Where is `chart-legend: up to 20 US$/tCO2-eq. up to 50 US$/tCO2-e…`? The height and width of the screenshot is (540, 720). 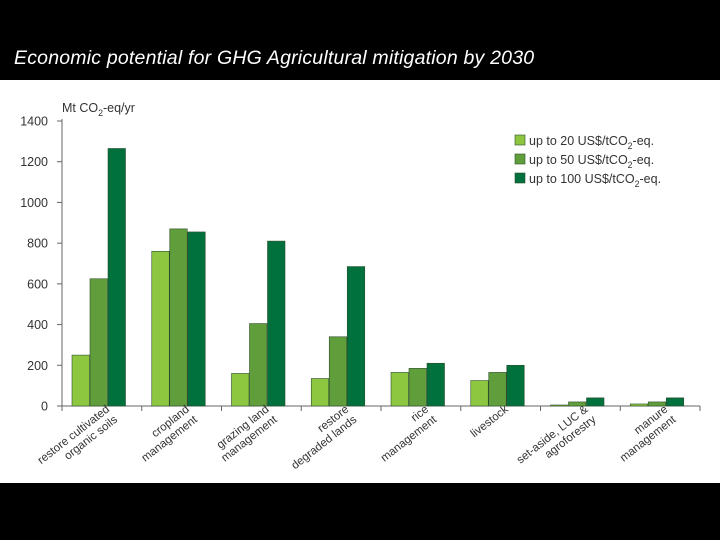 chart-legend: up to 20 US$/tCO2-eq. up to 50 US$/tCO2-e… is located at coordinates (587, 161).